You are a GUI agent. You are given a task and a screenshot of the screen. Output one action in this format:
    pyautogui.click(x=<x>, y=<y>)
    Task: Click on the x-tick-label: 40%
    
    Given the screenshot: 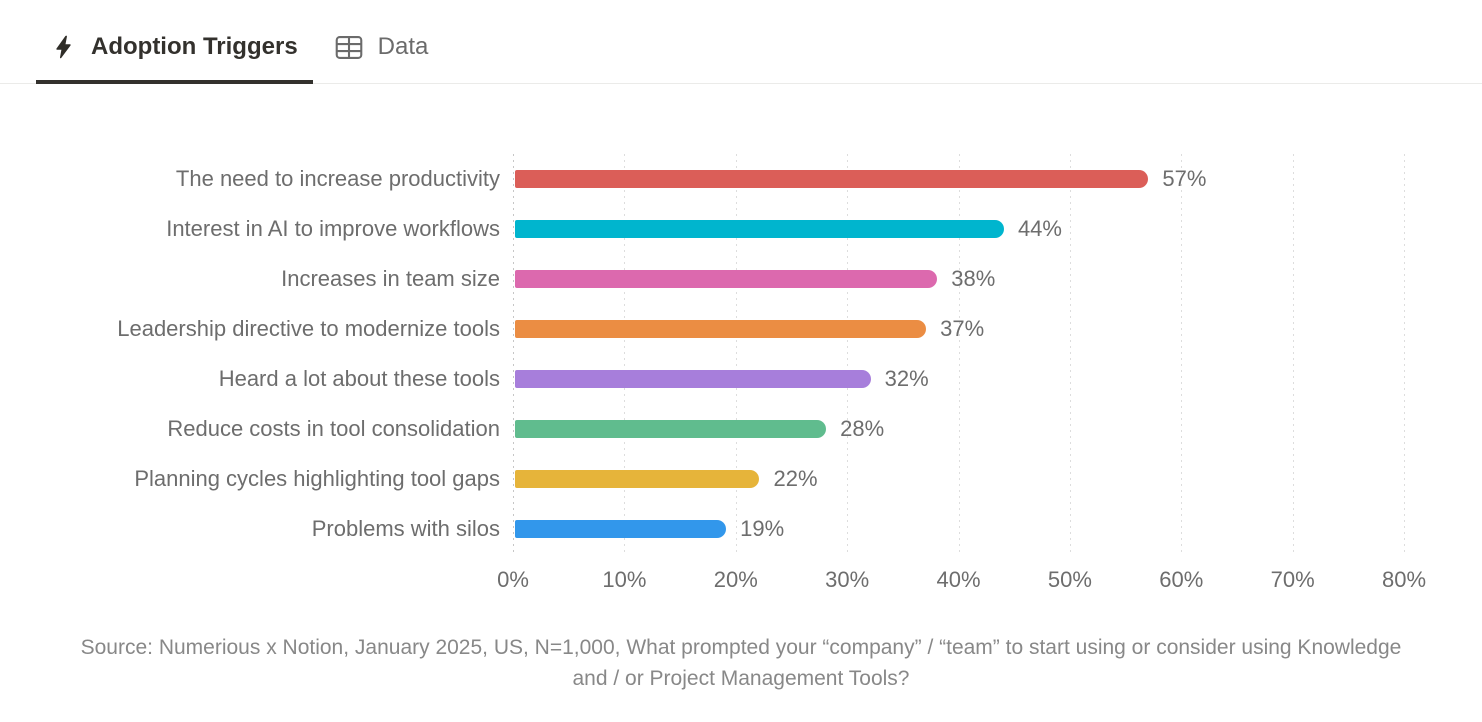 What is the action you would take?
    pyautogui.click(x=958, y=579)
    